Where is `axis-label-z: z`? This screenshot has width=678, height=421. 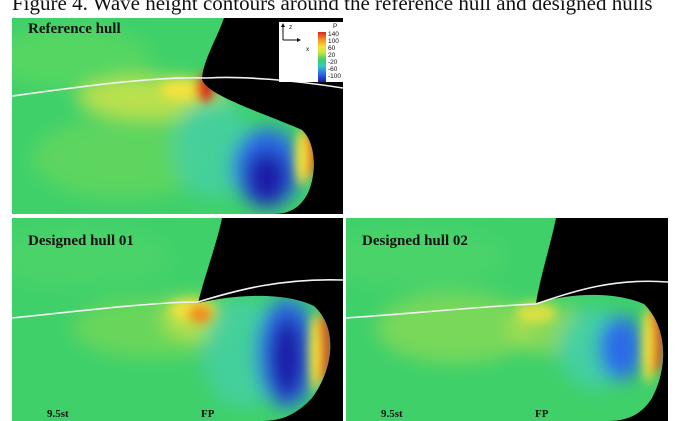 axis-label-z: z is located at coordinates (291, 27).